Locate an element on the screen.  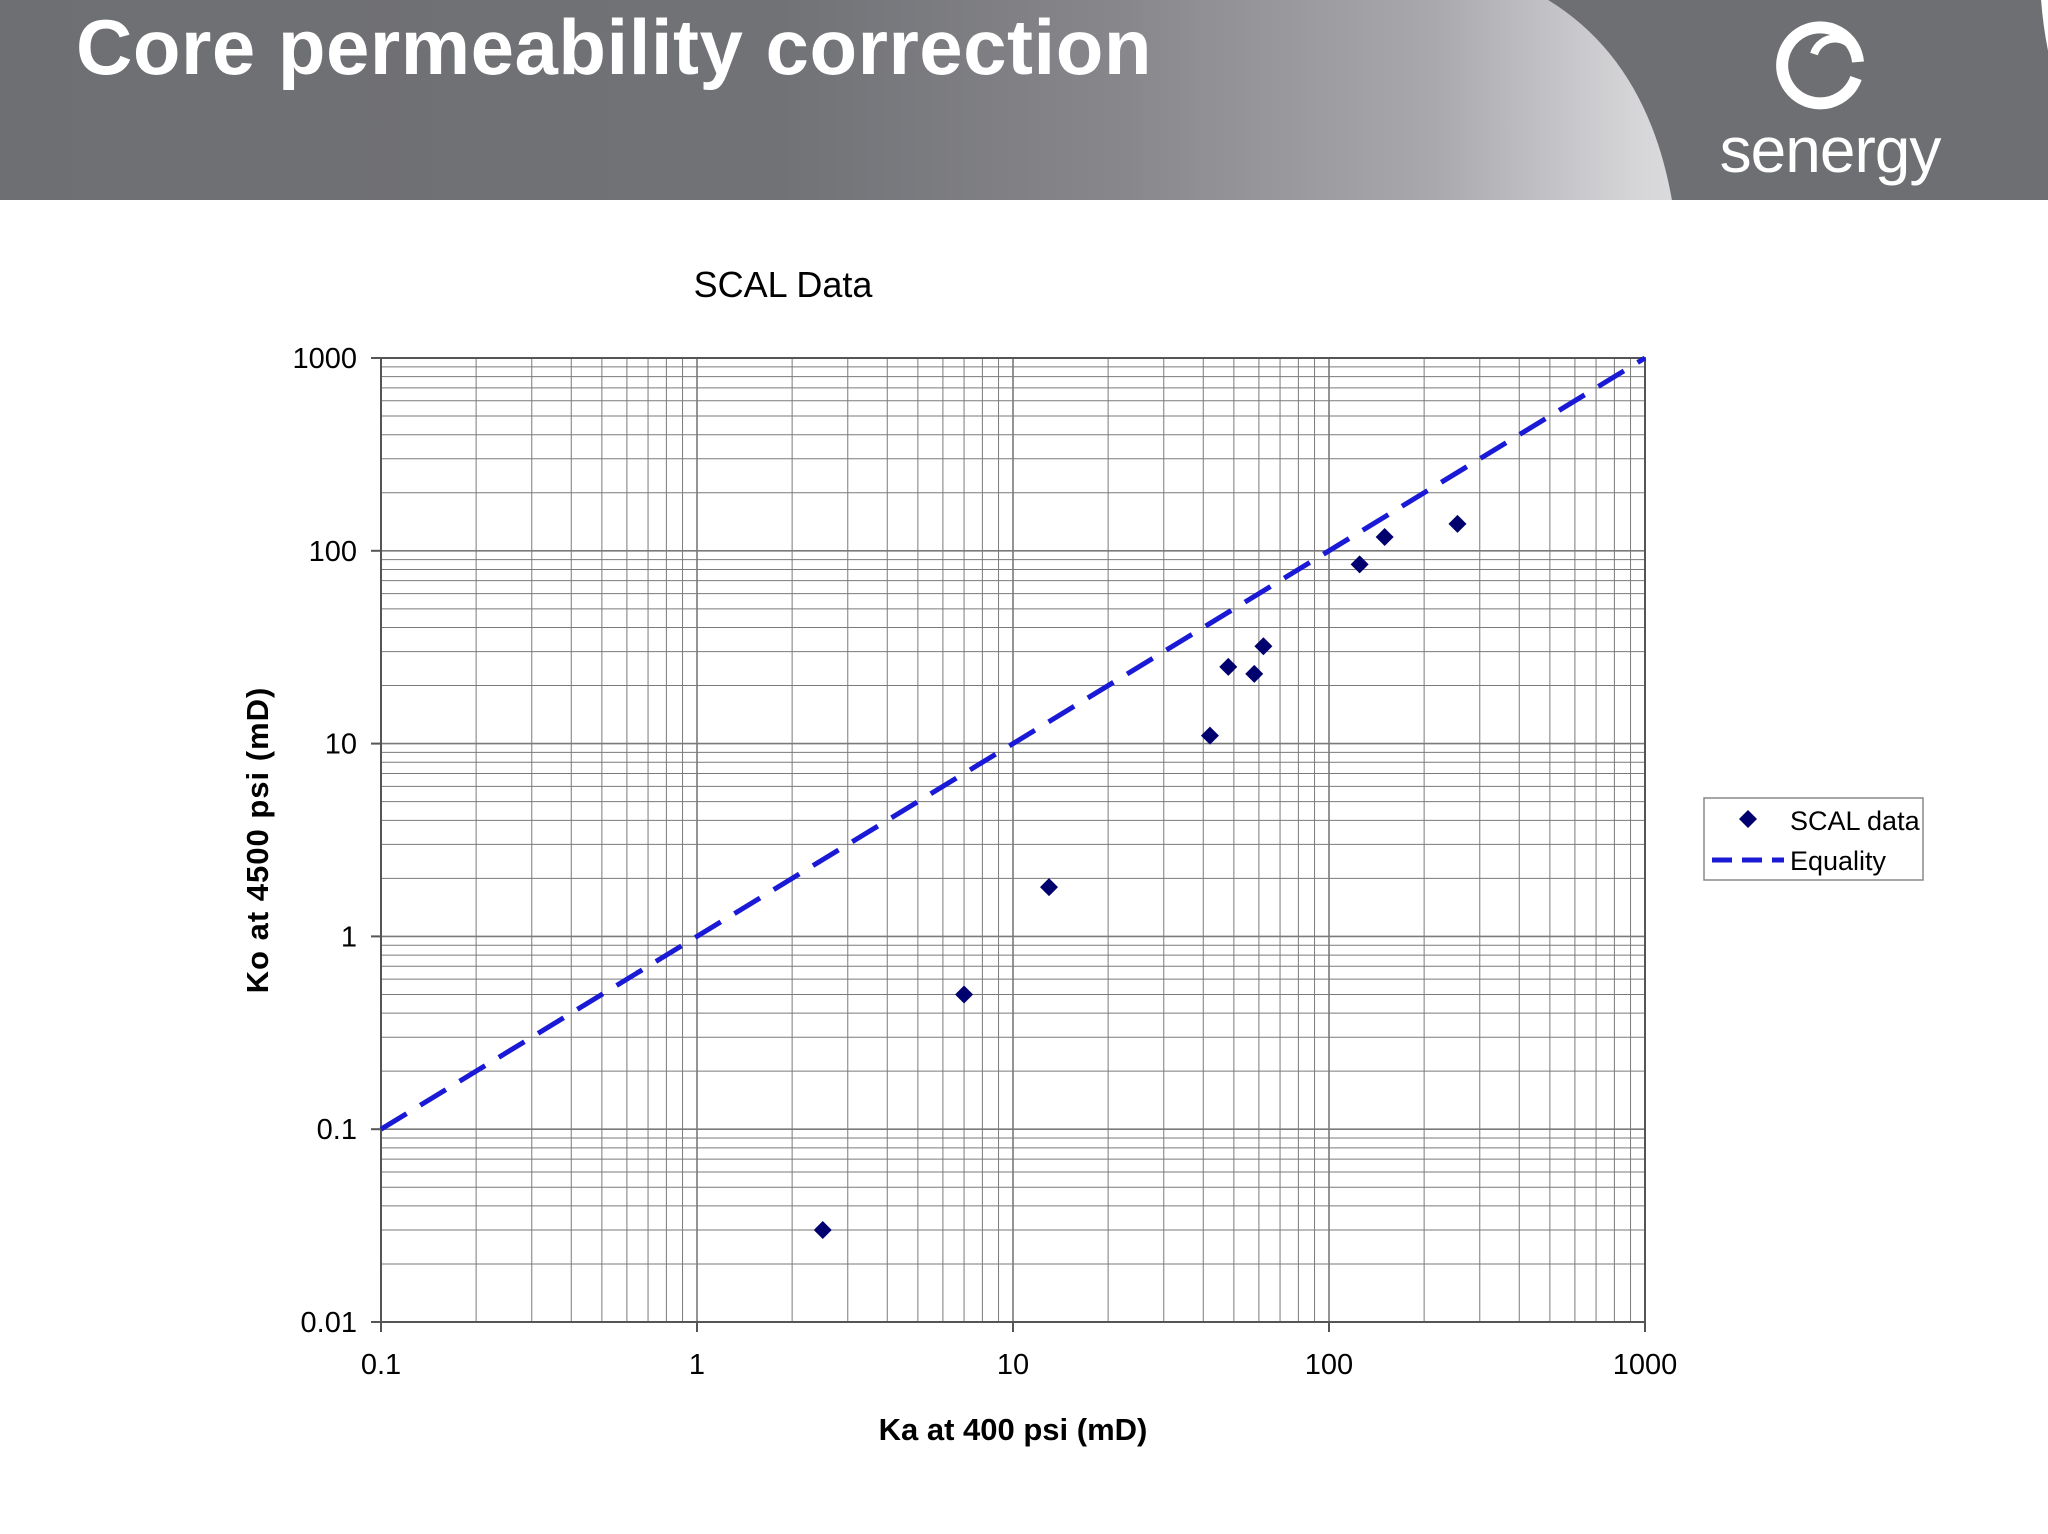
legend-label-scal-data: SCAL data is located at coordinates (1855, 821).